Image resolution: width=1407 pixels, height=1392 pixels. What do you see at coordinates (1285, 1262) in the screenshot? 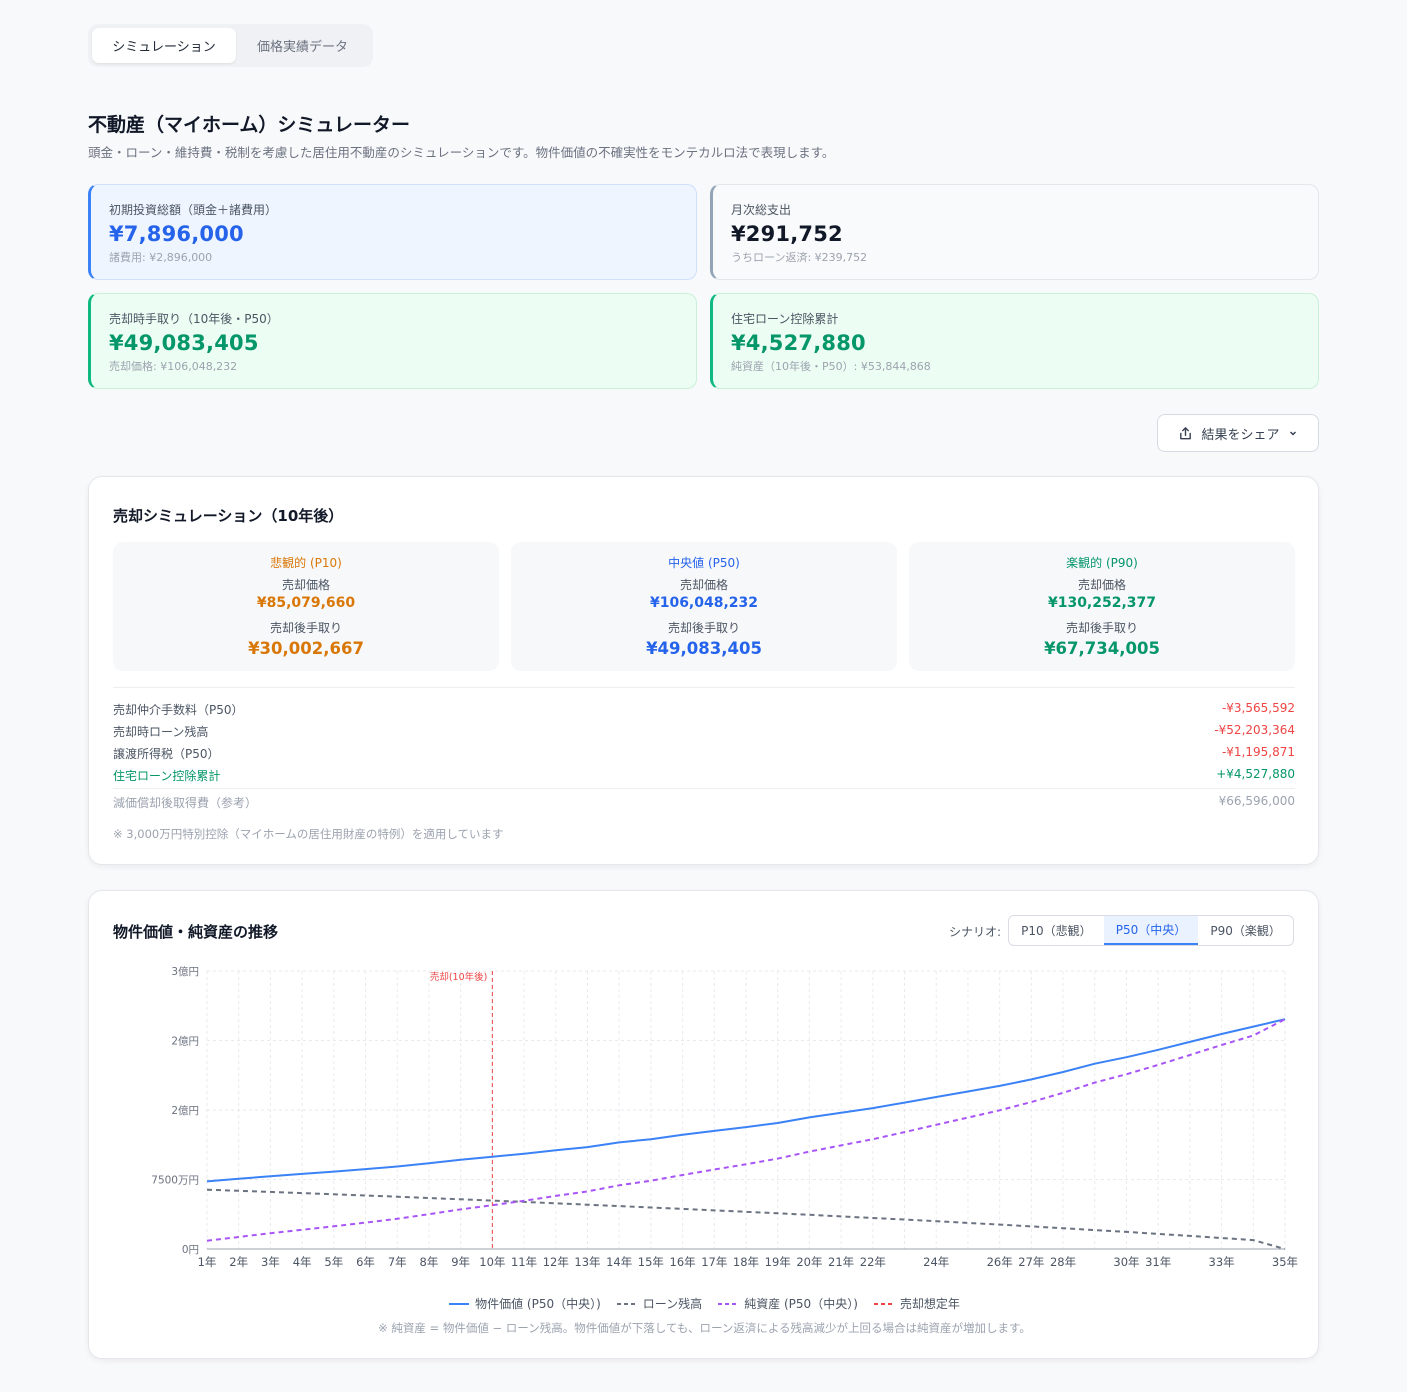
I see `x-tick-label: 35年` at bounding box center [1285, 1262].